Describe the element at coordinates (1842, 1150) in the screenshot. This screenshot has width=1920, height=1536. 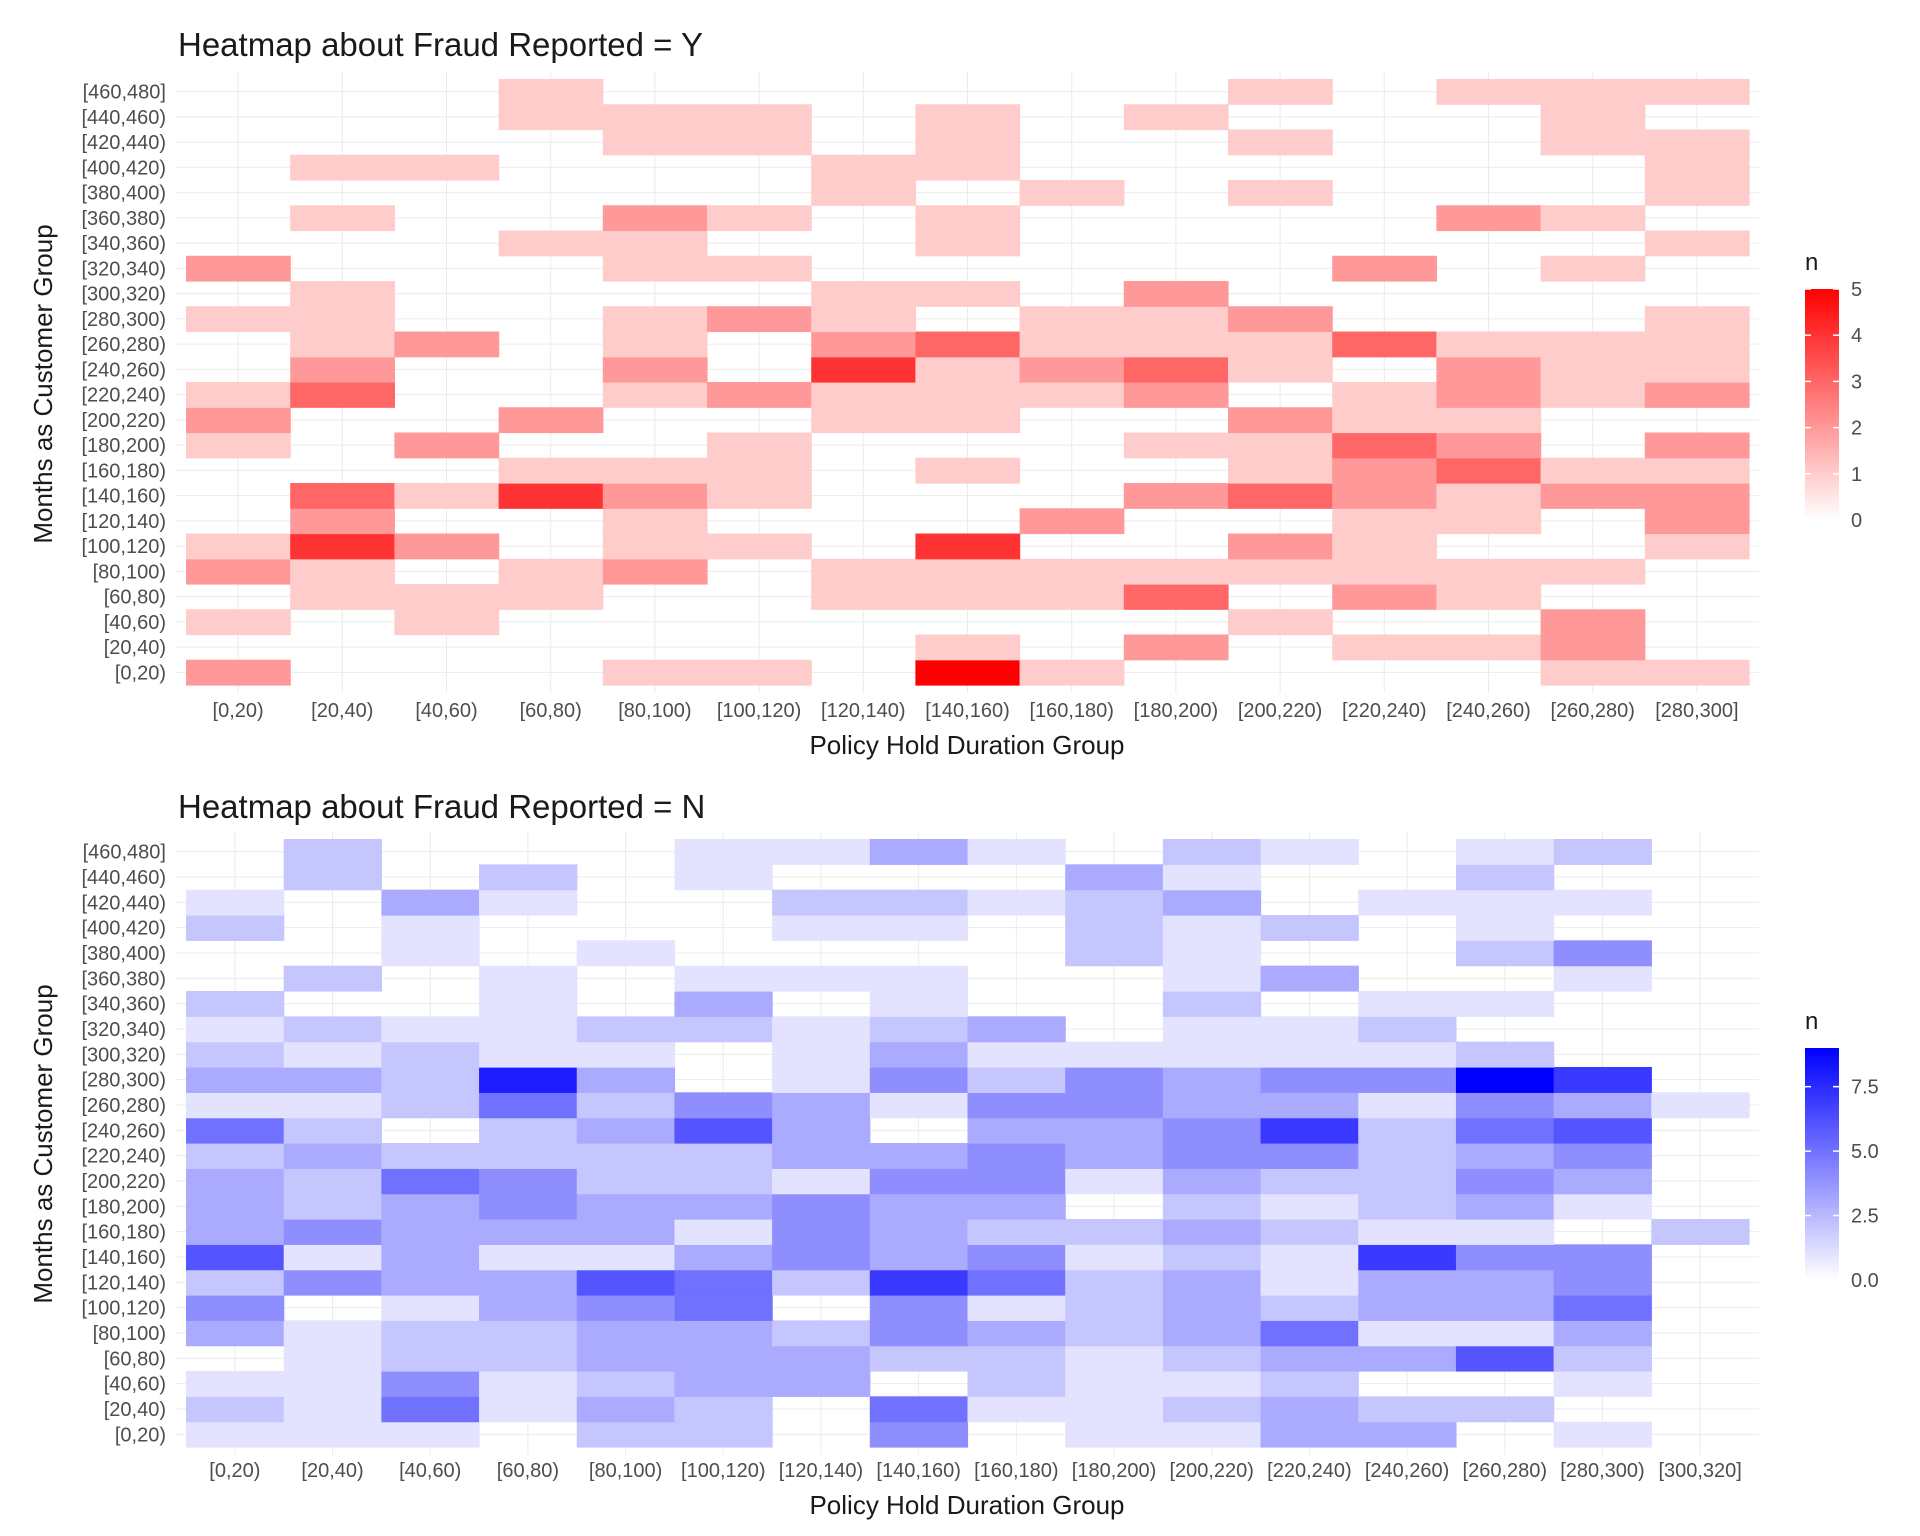
I see `legend-n: n 0.0 2.5 5.0 7.5` at that location.